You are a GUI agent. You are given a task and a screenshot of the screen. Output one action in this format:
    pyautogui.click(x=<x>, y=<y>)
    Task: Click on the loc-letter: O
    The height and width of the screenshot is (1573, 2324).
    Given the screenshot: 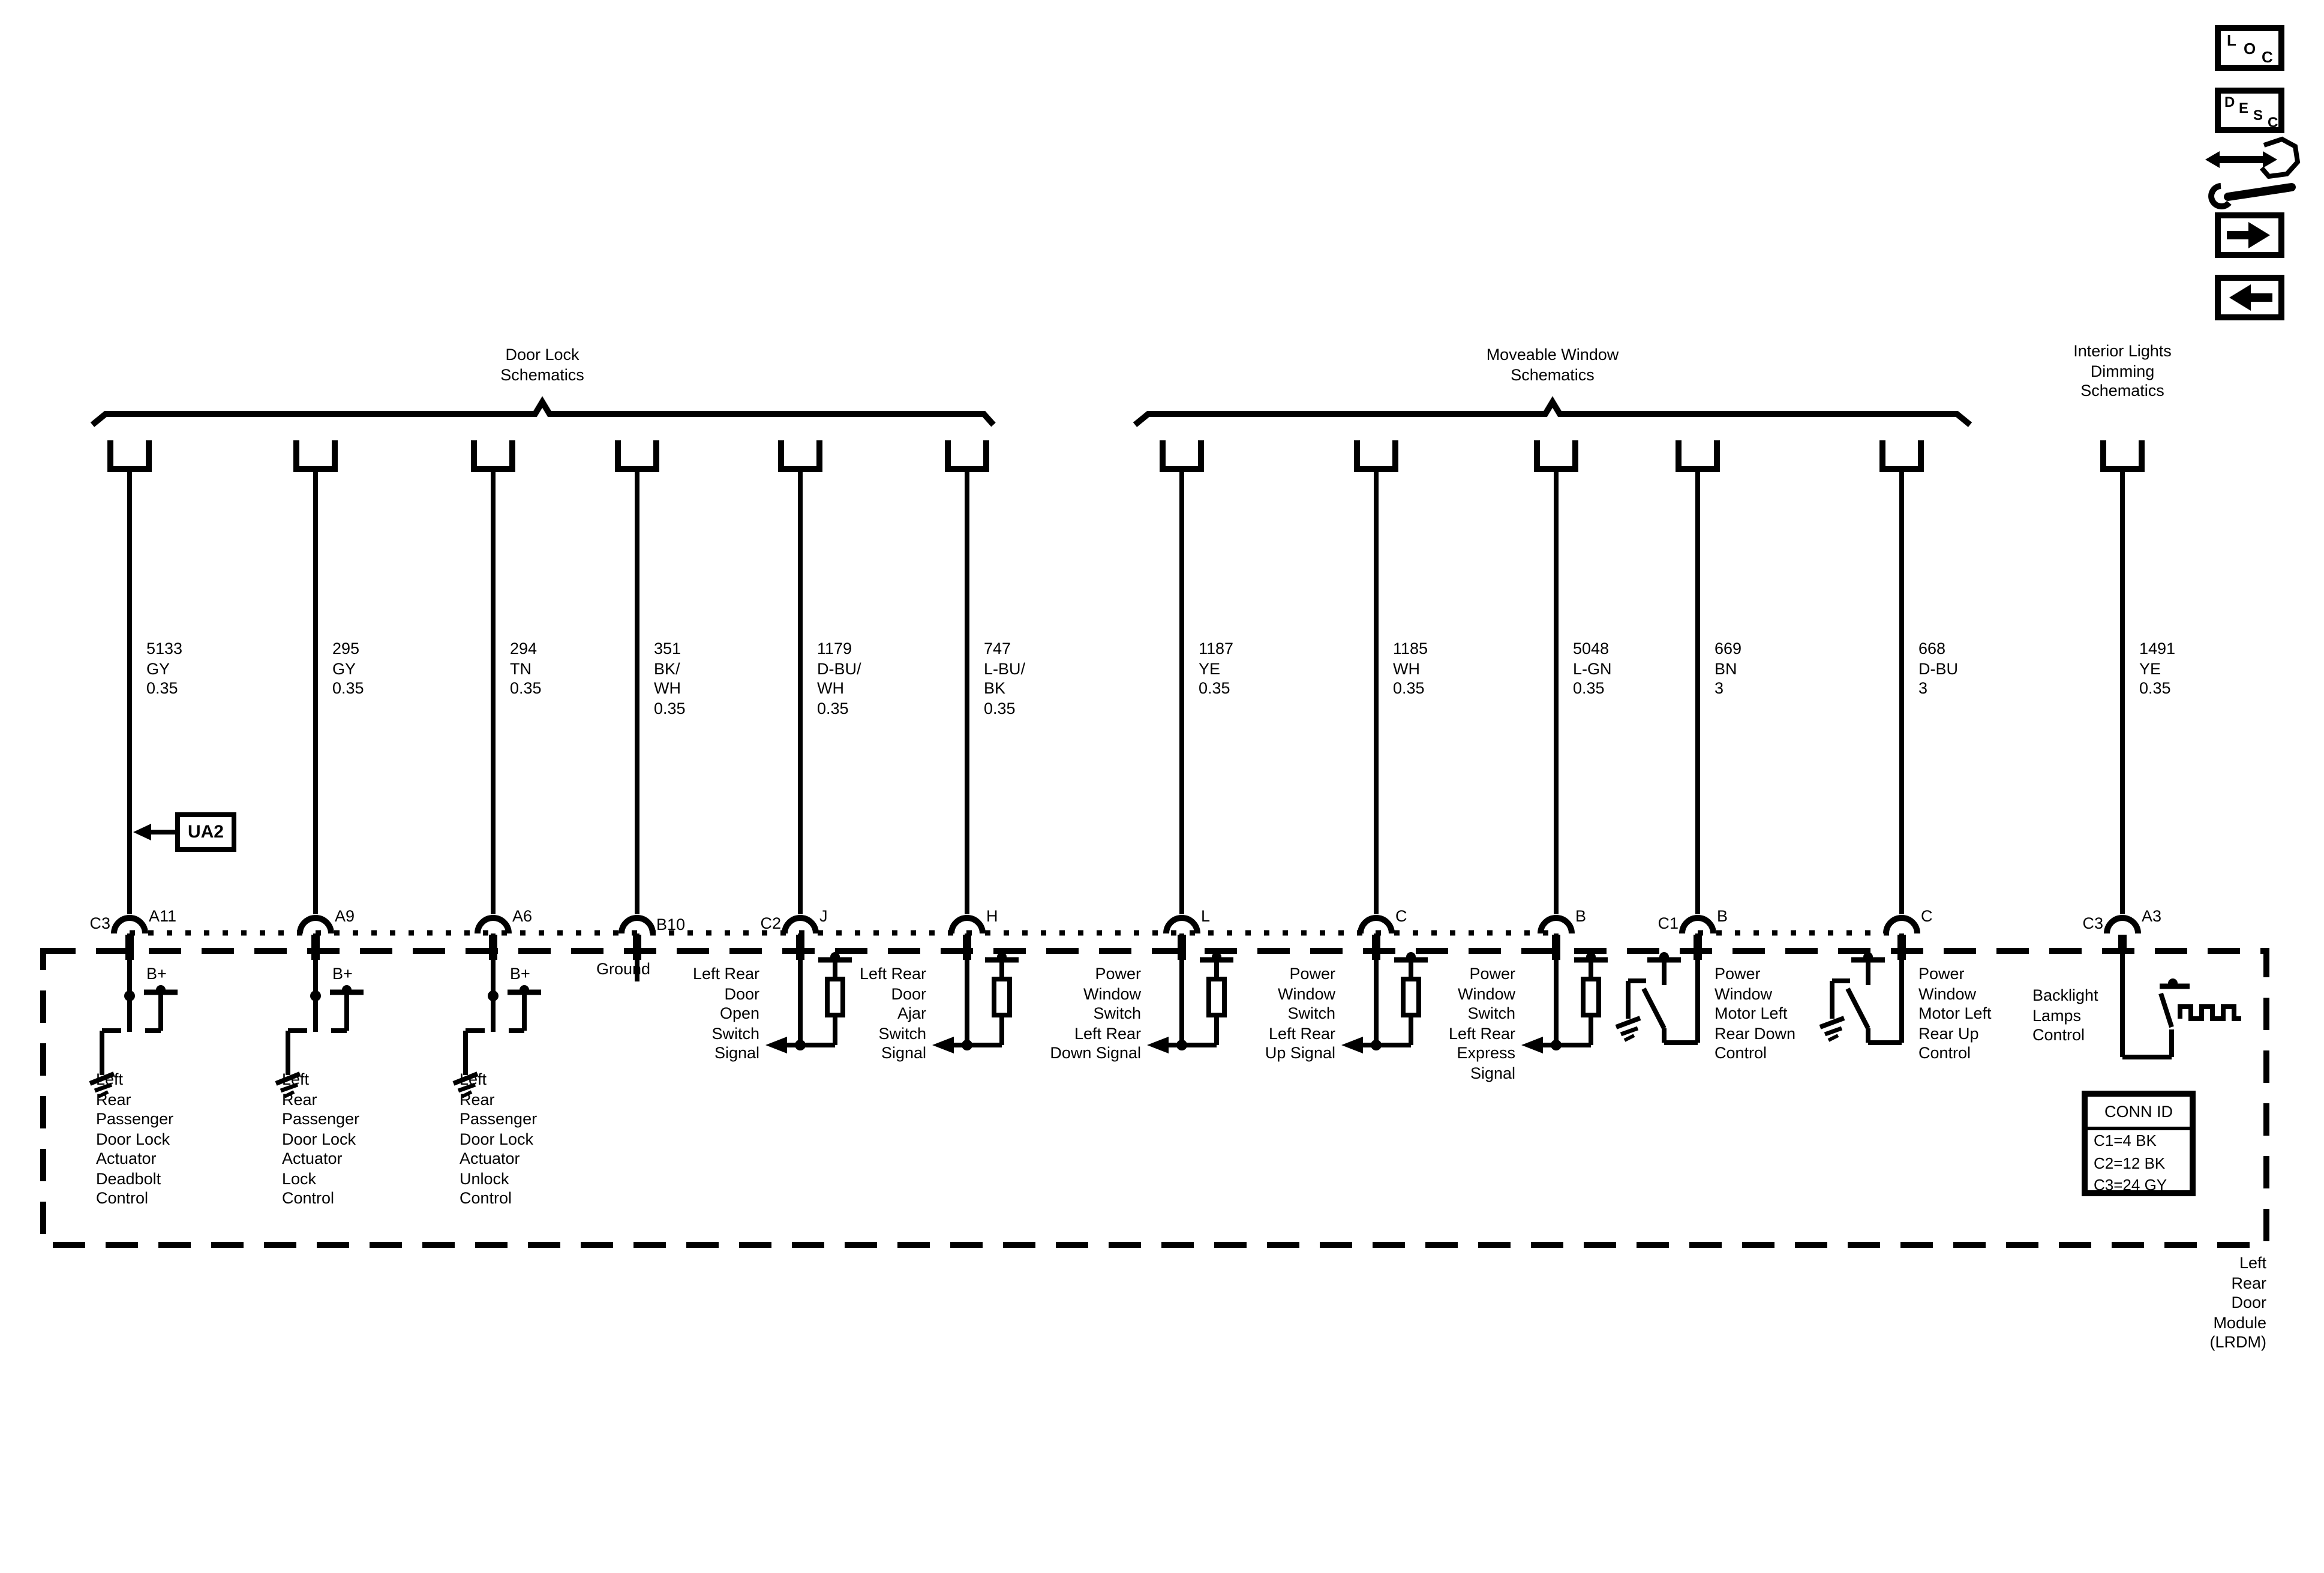 What is the action you would take?
    pyautogui.click(x=2250, y=49)
    